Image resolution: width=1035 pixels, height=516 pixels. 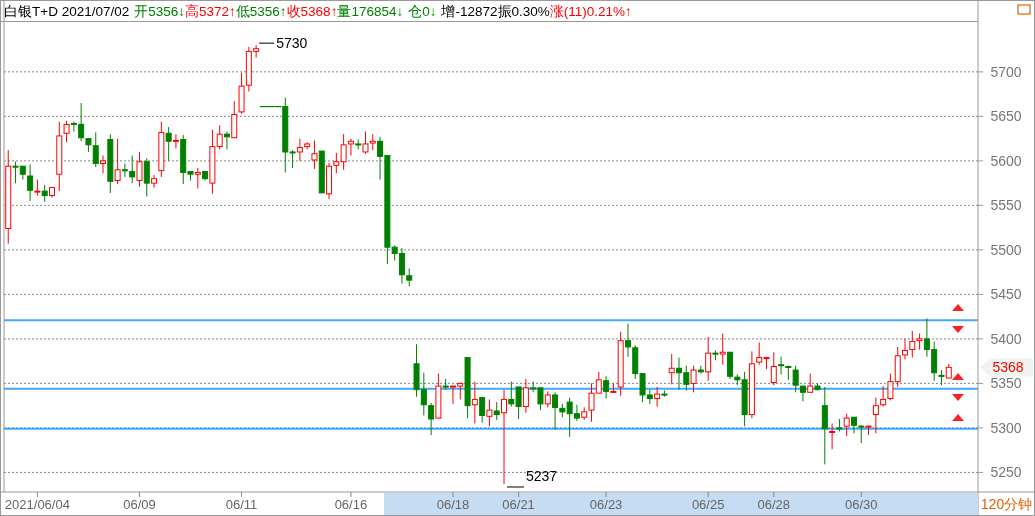 What do you see at coordinates (422, 11) in the screenshot?
I see `text: 仓0↓` at bounding box center [422, 11].